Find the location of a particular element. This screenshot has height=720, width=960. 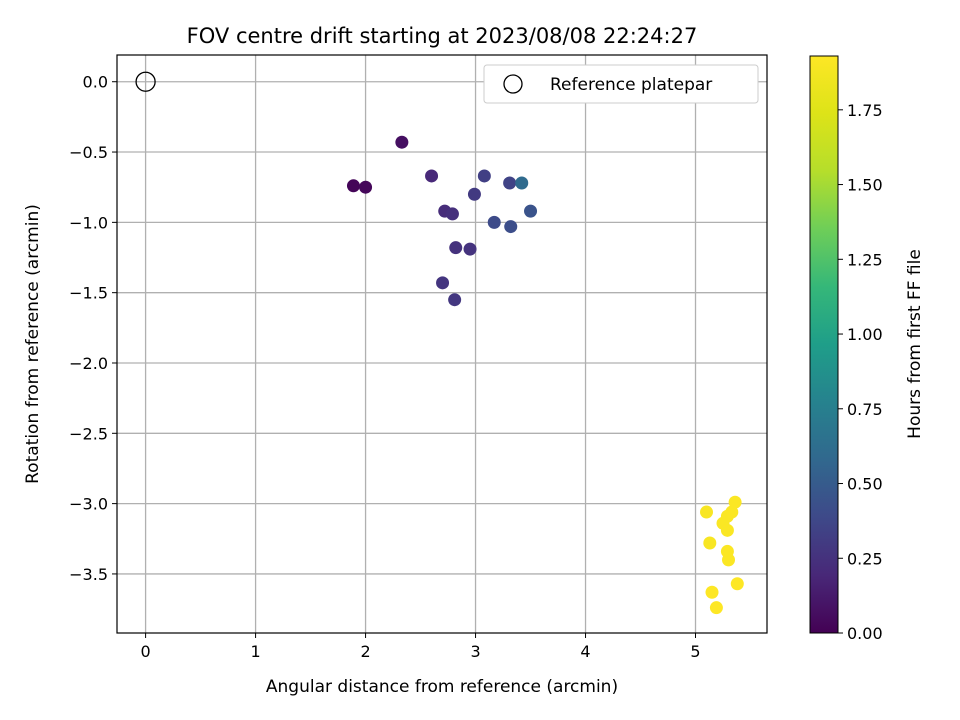

colorbar-tick-label: 0.50 is located at coordinates (865, 484).